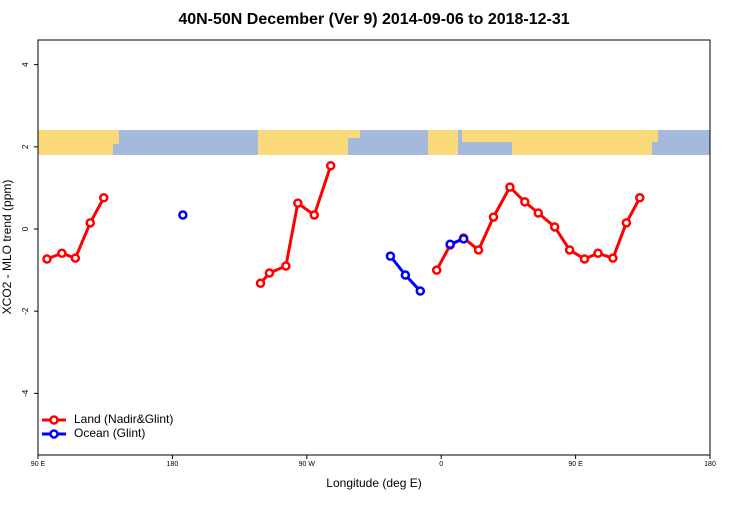 The width and height of the screenshot is (750, 505). Describe the element at coordinates (441, 464) in the screenshot. I see `x-tick-label: 0` at that location.